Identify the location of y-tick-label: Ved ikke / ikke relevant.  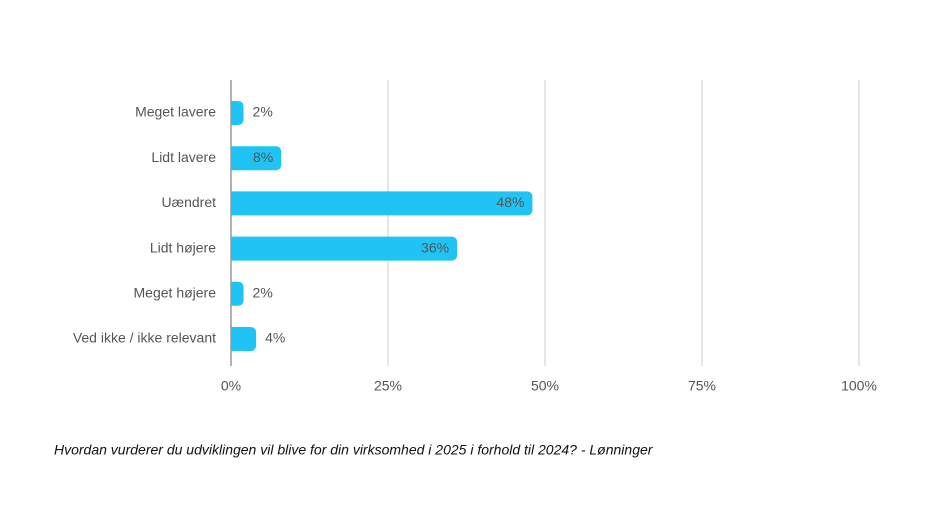
(144, 338).